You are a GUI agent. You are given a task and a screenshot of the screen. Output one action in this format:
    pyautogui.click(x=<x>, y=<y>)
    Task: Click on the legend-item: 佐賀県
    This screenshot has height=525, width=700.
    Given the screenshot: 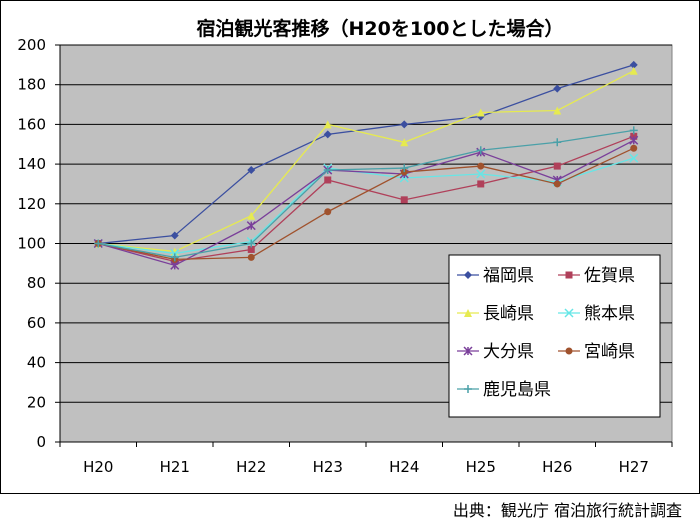 What is the action you would take?
    pyautogui.click(x=596, y=276)
    